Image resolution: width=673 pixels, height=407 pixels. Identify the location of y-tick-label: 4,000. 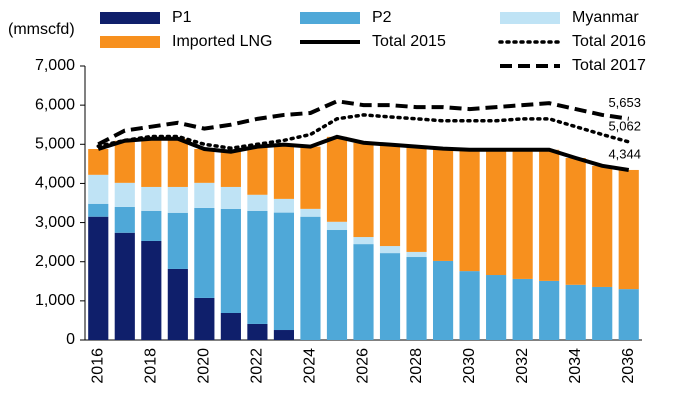
(55, 183).